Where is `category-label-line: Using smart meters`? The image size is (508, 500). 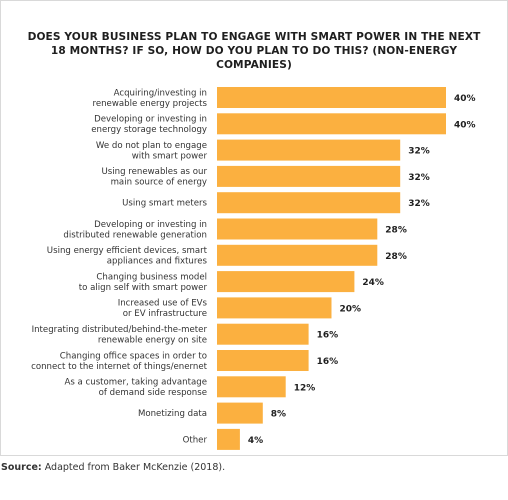
category-label-line: Using smart meters is located at coordinates (164, 204).